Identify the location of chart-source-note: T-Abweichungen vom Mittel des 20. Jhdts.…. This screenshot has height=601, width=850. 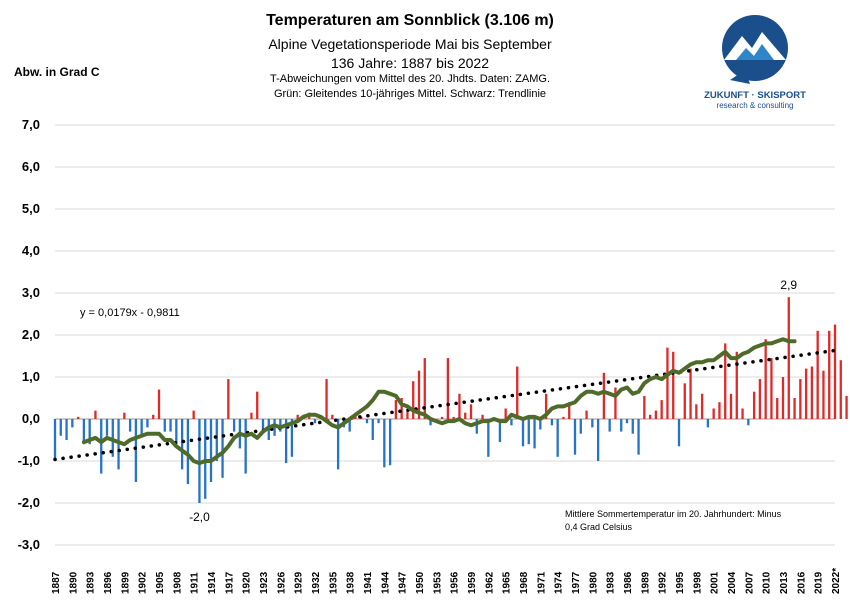
(409, 79).